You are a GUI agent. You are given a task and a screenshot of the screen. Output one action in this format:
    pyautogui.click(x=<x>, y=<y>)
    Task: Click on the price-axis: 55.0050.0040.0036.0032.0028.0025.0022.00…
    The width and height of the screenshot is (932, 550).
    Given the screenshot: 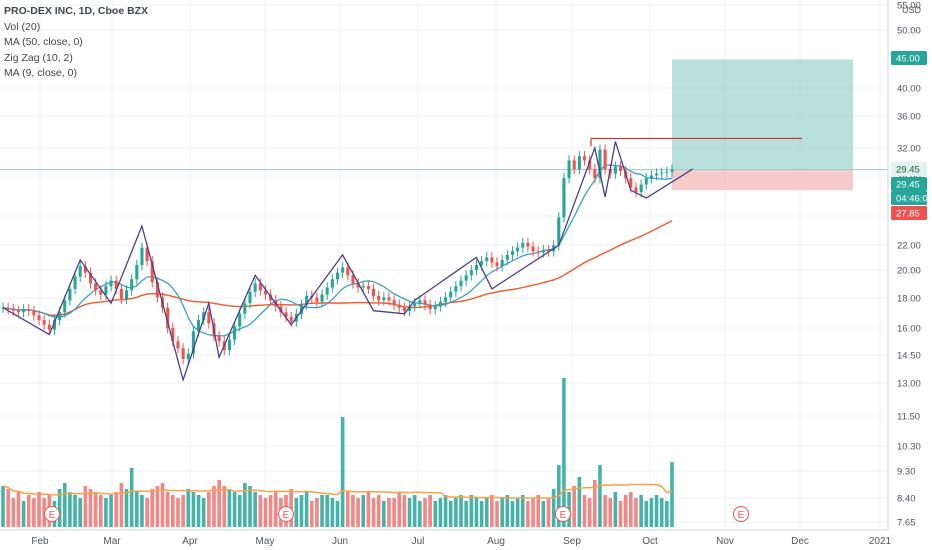 What is the action you would take?
    pyautogui.click(x=904, y=265)
    